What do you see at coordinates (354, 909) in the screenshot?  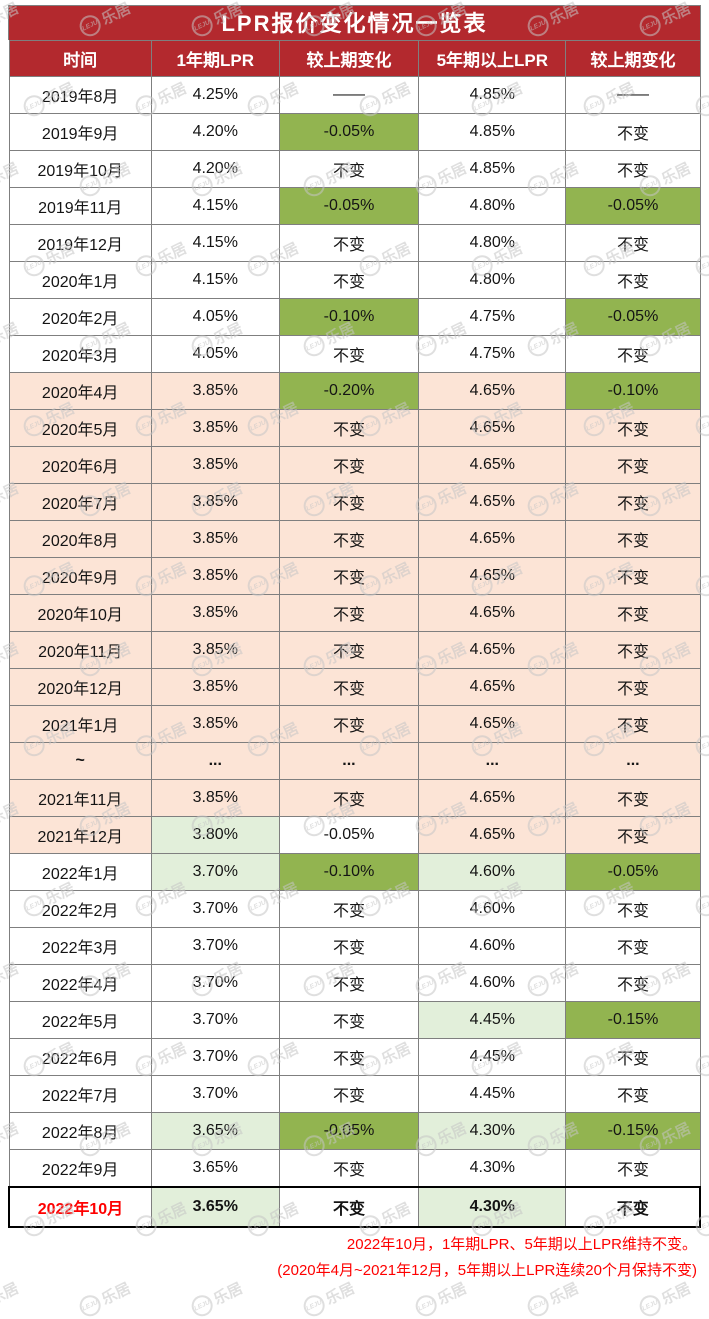 I see `table-row: 2022年2月 3.70% 不变 4.60% 不变` at bounding box center [354, 909].